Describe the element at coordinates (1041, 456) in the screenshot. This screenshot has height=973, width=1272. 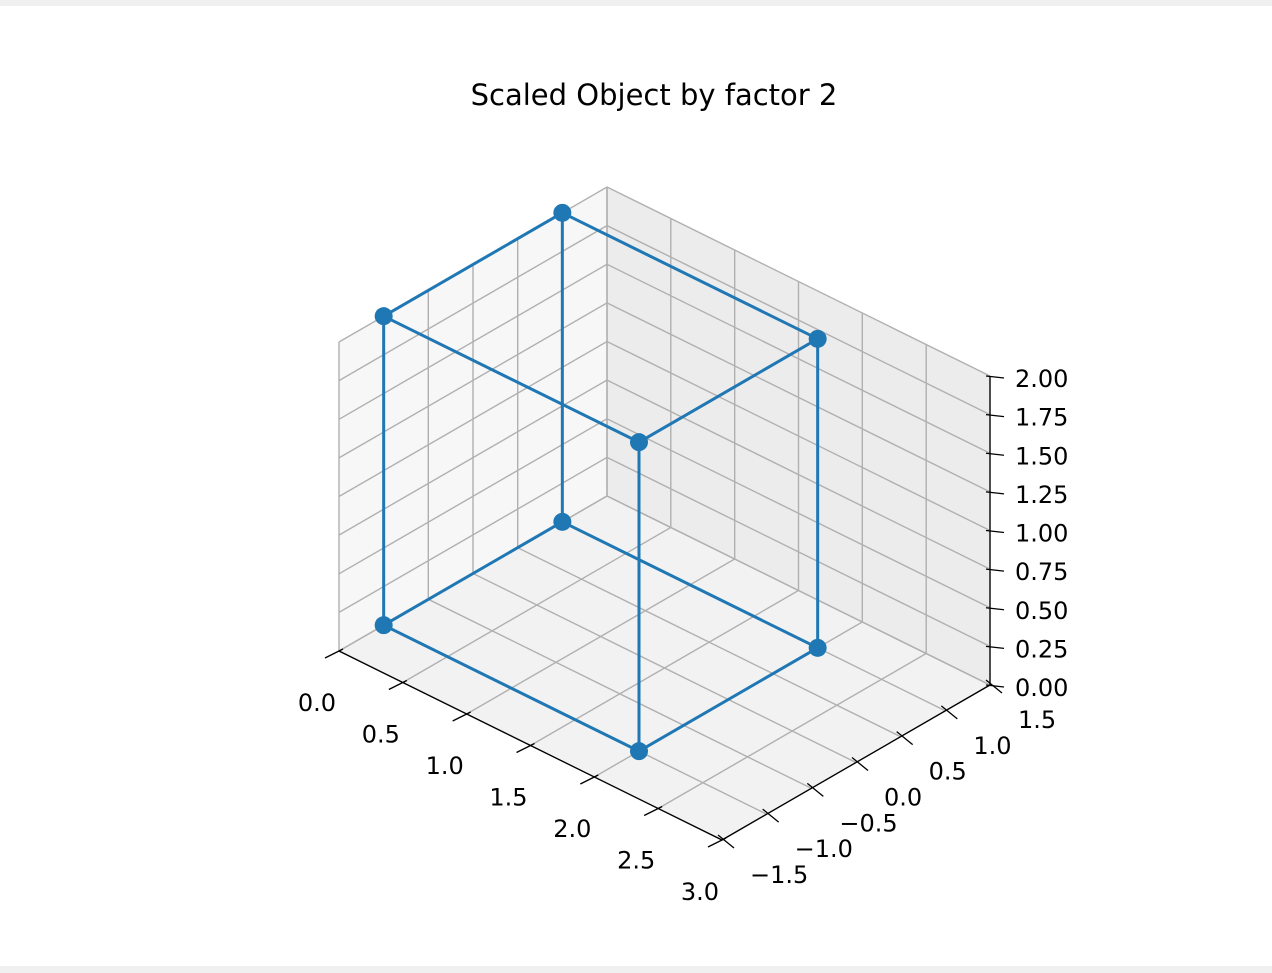
I see `z-tick-label: 1.50` at that location.